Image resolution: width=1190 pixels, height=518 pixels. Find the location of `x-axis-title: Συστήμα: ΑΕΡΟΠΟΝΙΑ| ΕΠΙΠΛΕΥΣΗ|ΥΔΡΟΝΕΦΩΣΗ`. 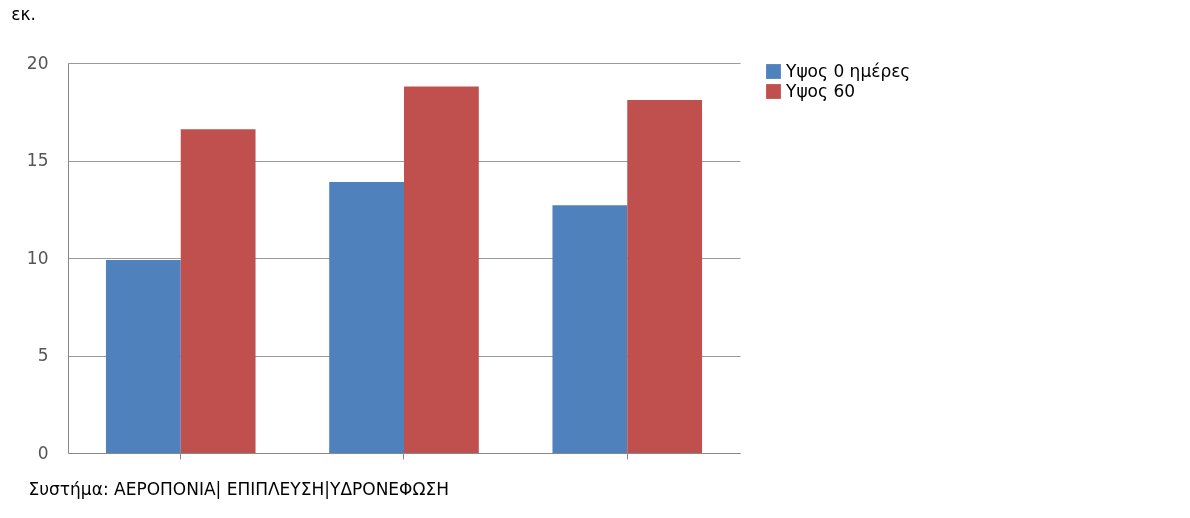

x-axis-title: Συστήμα: ΑΕΡΟΠΟΝΙΑ| ΕΠΙΠΛΕΥΣΗ|ΥΔΡΟΝΕΦΩΣΗ is located at coordinates (239, 488).